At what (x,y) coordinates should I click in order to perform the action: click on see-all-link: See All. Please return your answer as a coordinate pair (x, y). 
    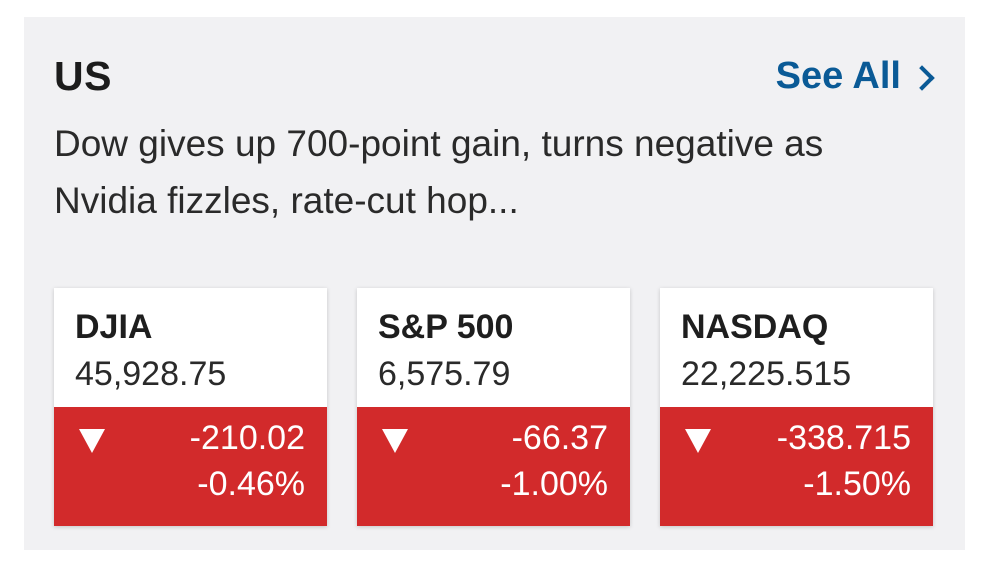
    Looking at the image, I should click on (855, 76).